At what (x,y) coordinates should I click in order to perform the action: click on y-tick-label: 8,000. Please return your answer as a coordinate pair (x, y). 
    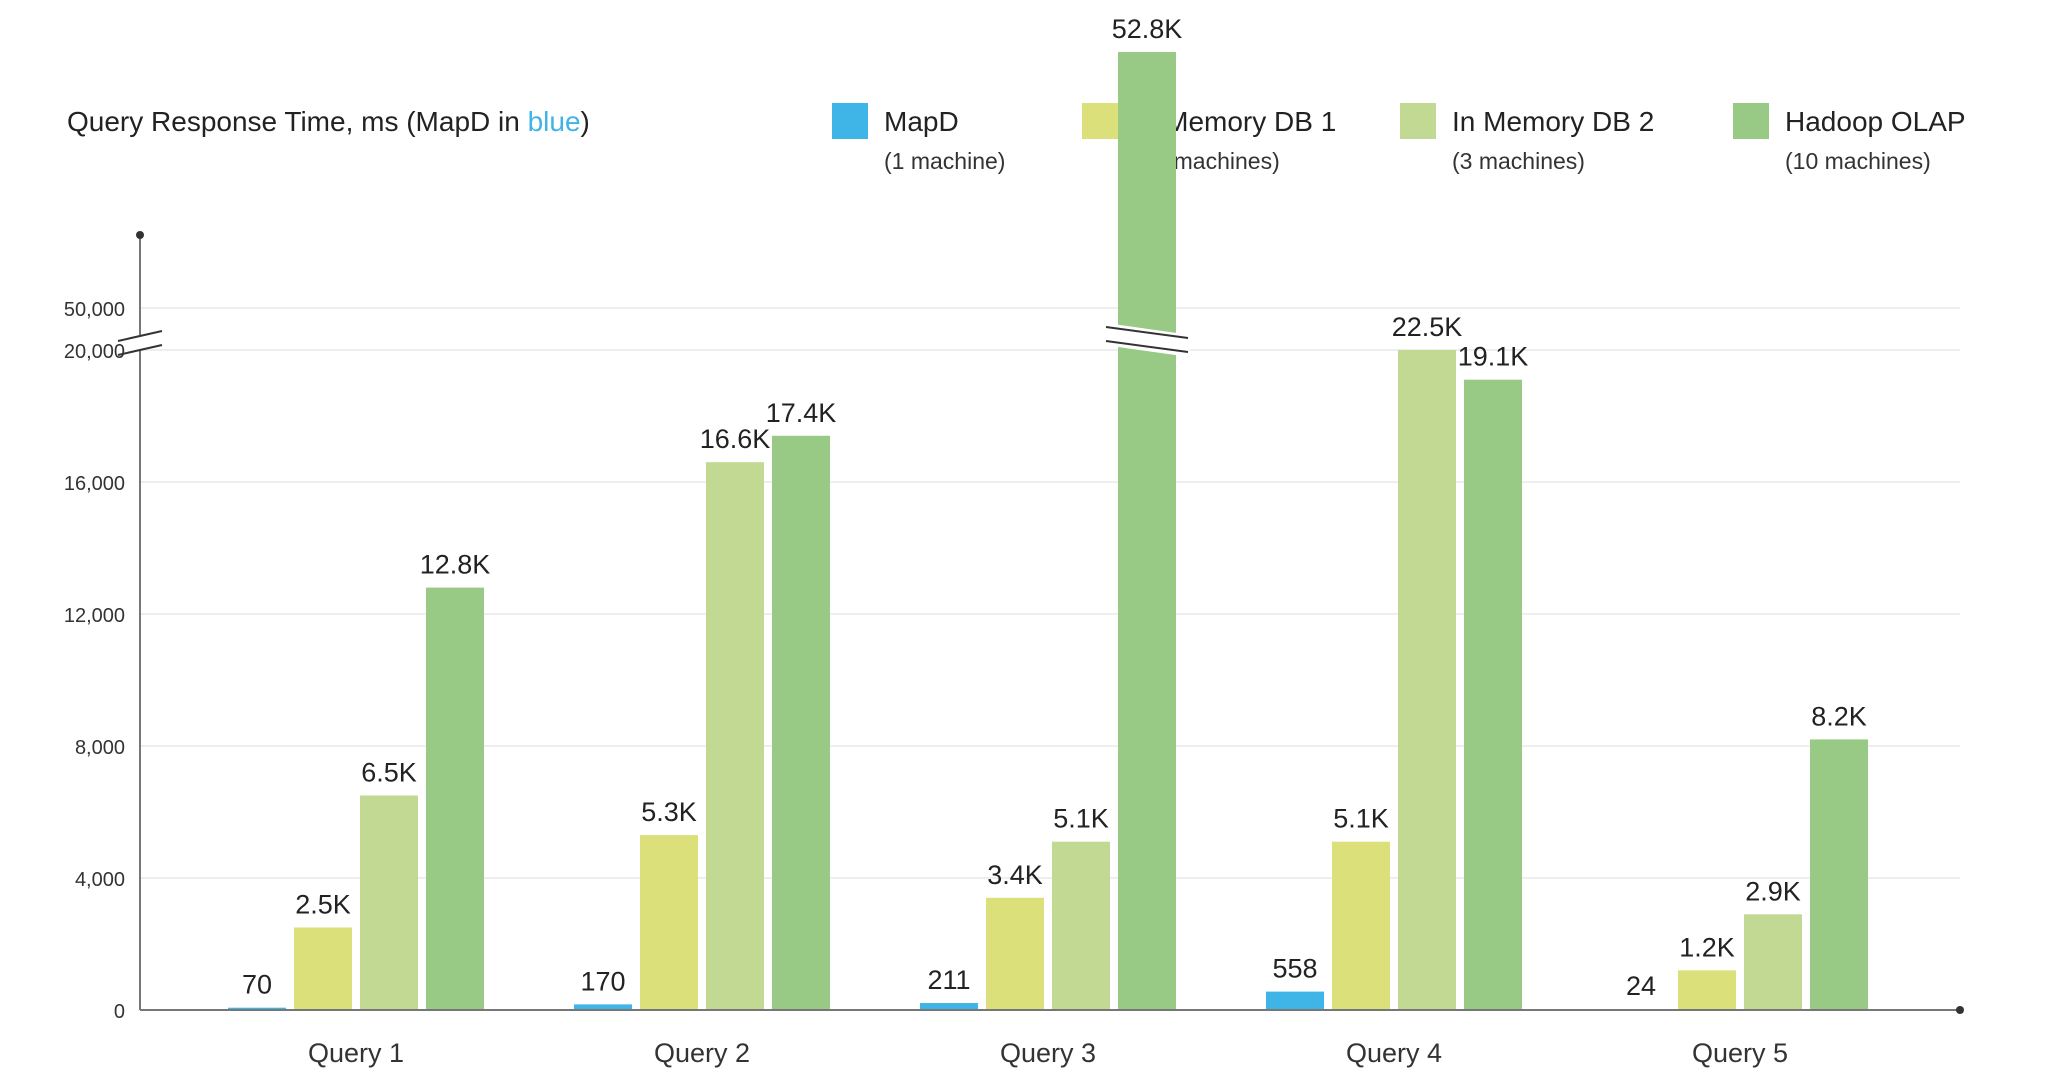
    Looking at the image, I should click on (100, 748).